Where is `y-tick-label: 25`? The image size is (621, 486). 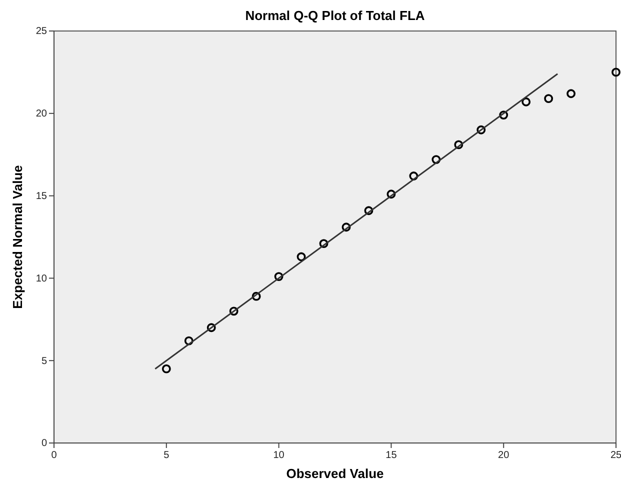
y-tick-label: 25 is located at coordinates (42, 32).